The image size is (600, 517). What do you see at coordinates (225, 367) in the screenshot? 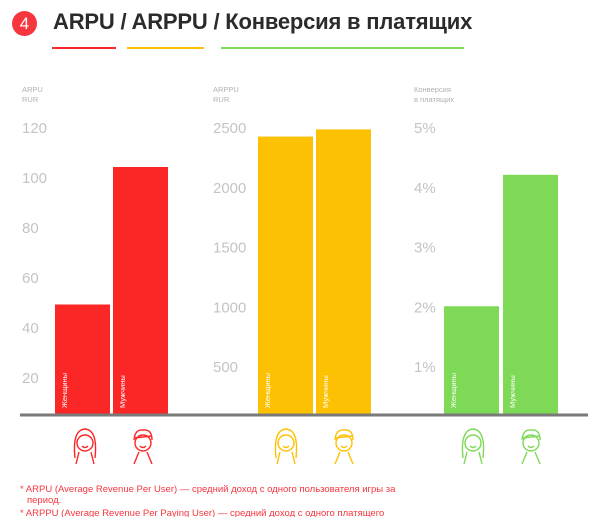
I see `tick-label: 500` at bounding box center [225, 367].